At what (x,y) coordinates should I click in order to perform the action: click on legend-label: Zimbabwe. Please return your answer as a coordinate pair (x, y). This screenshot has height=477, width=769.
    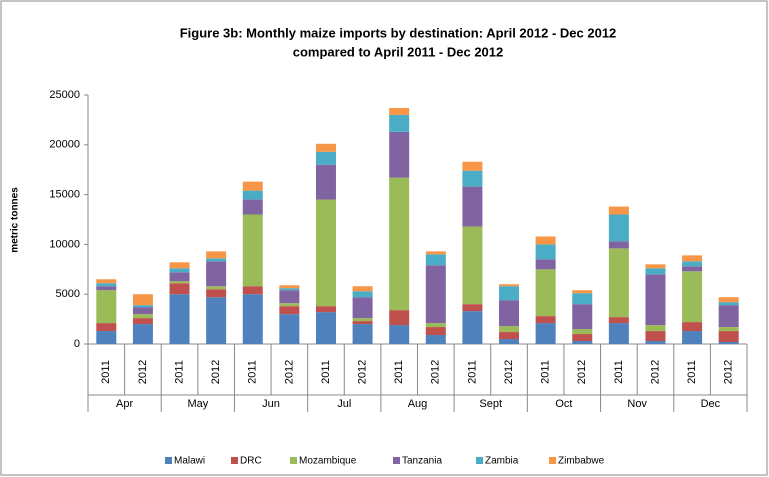
    Looking at the image, I should click on (581, 461).